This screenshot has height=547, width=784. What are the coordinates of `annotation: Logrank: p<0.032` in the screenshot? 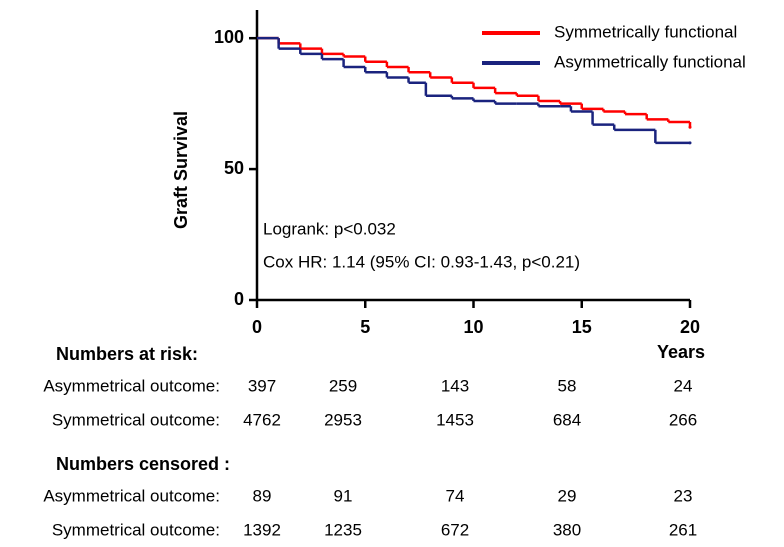 It's located at (329, 228).